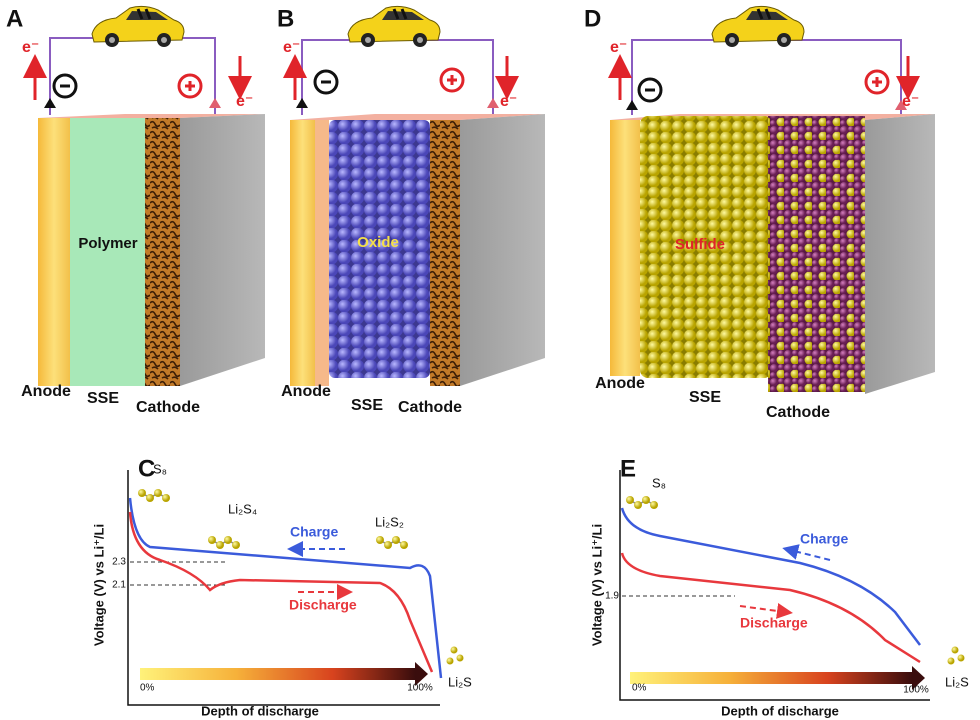 The height and width of the screenshot is (720, 980). What do you see at coordinates (285, 18) in the screenshot?
I see `label: B` at bounding box center [285, 18].